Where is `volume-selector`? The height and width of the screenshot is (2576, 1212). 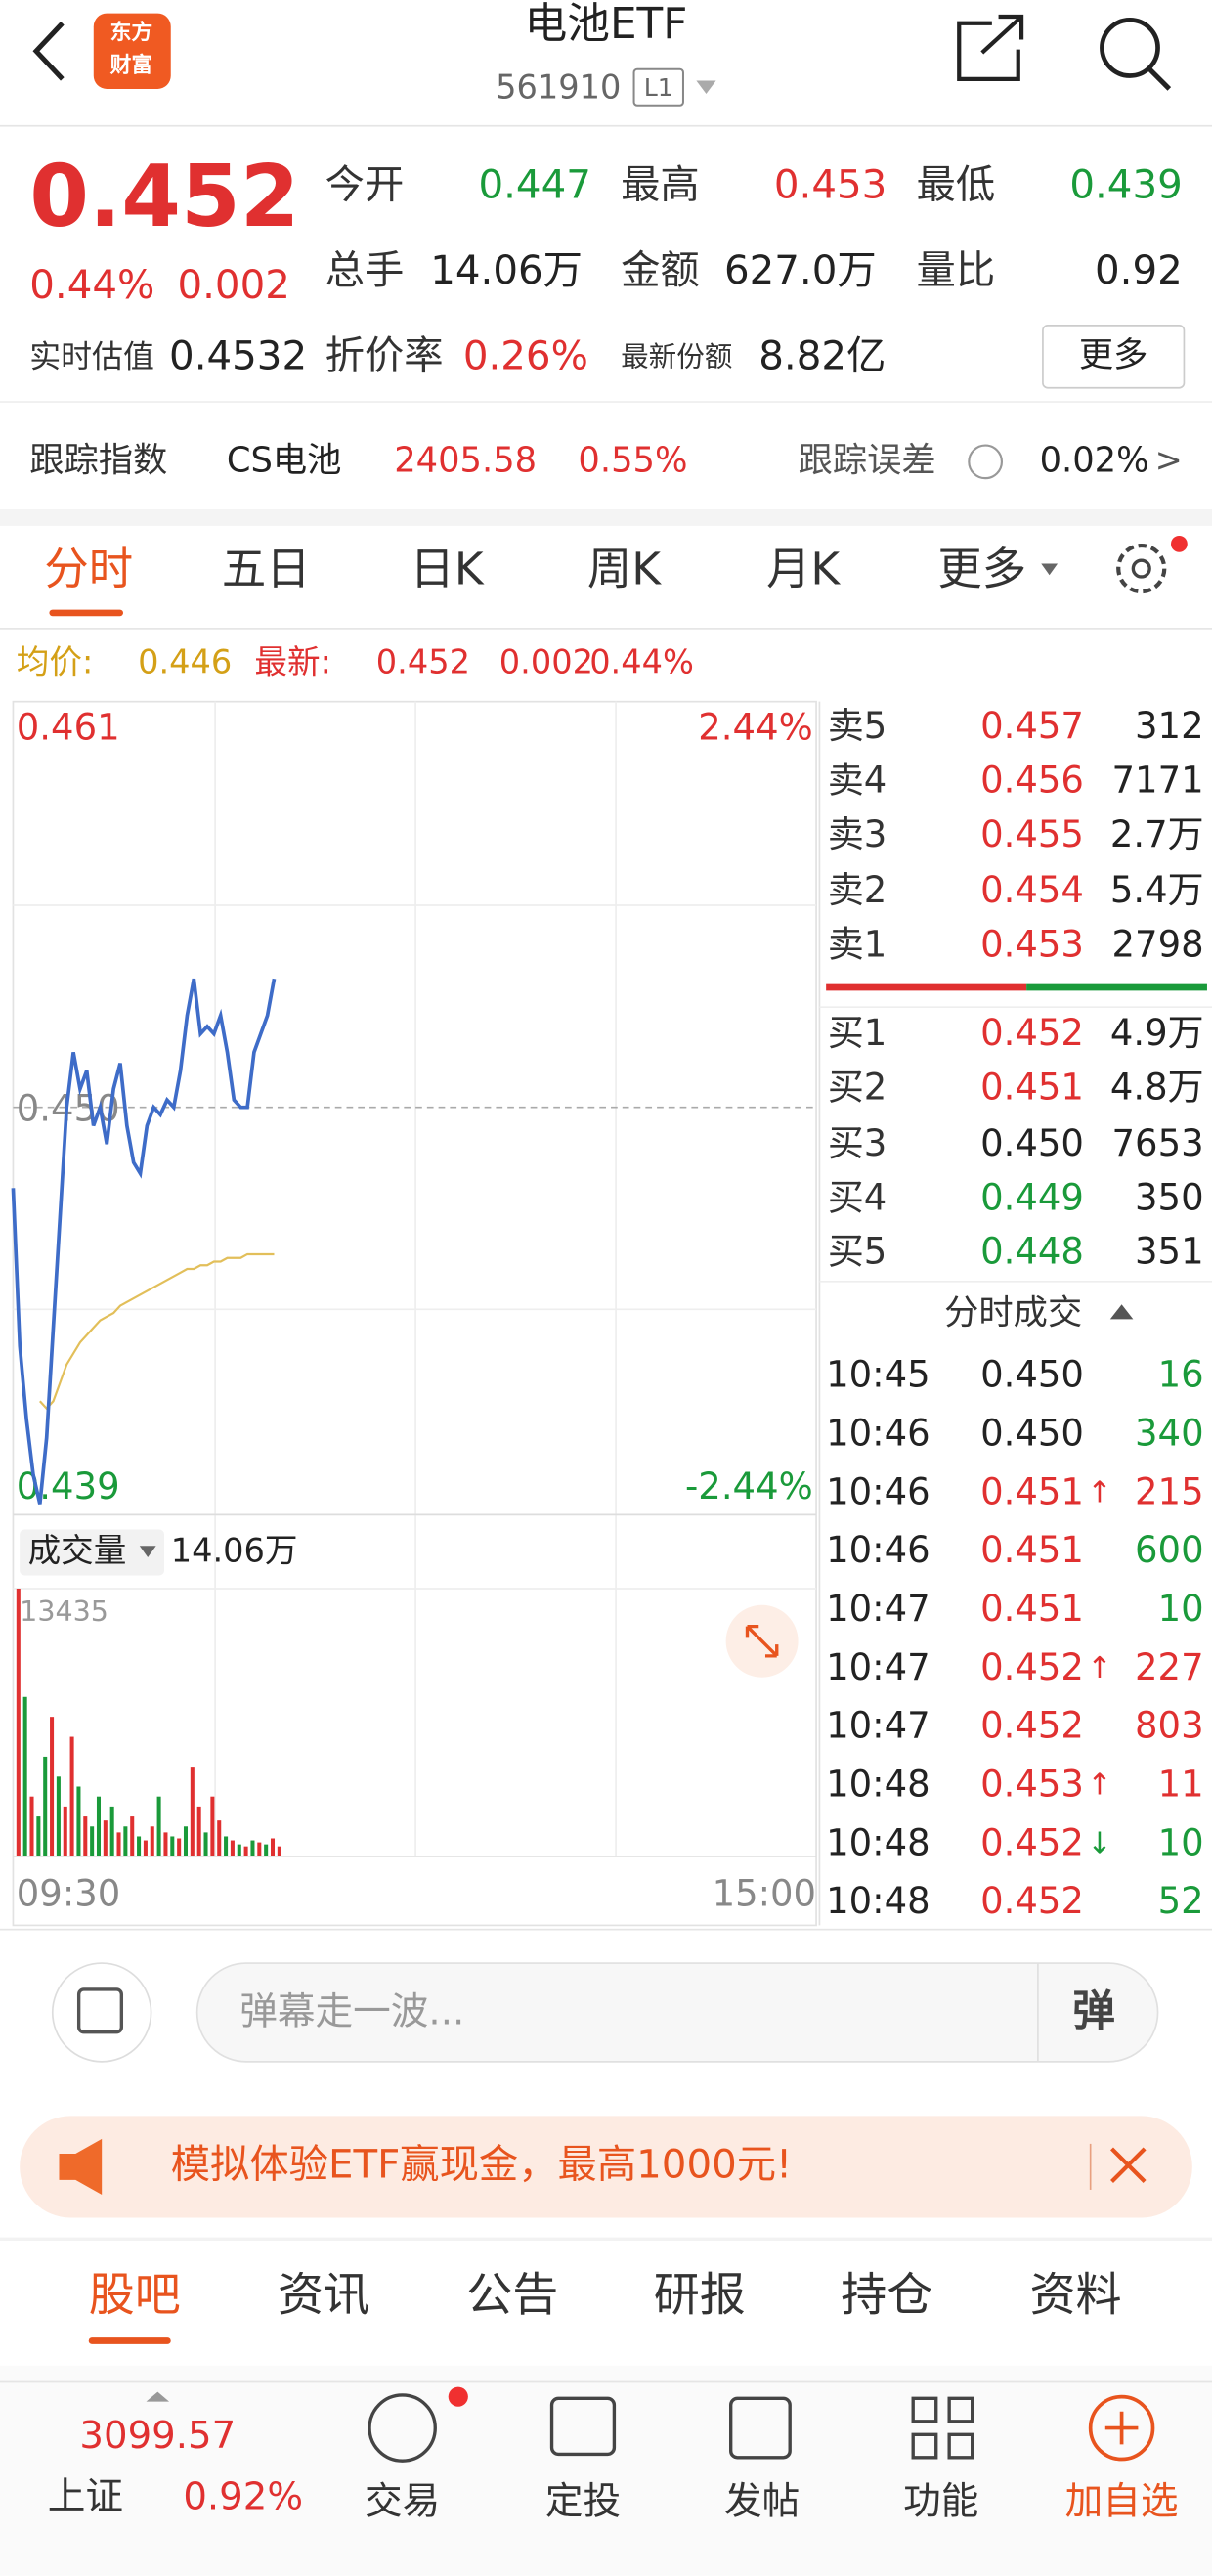
volume-selector is located at coordinates (92, 1552).